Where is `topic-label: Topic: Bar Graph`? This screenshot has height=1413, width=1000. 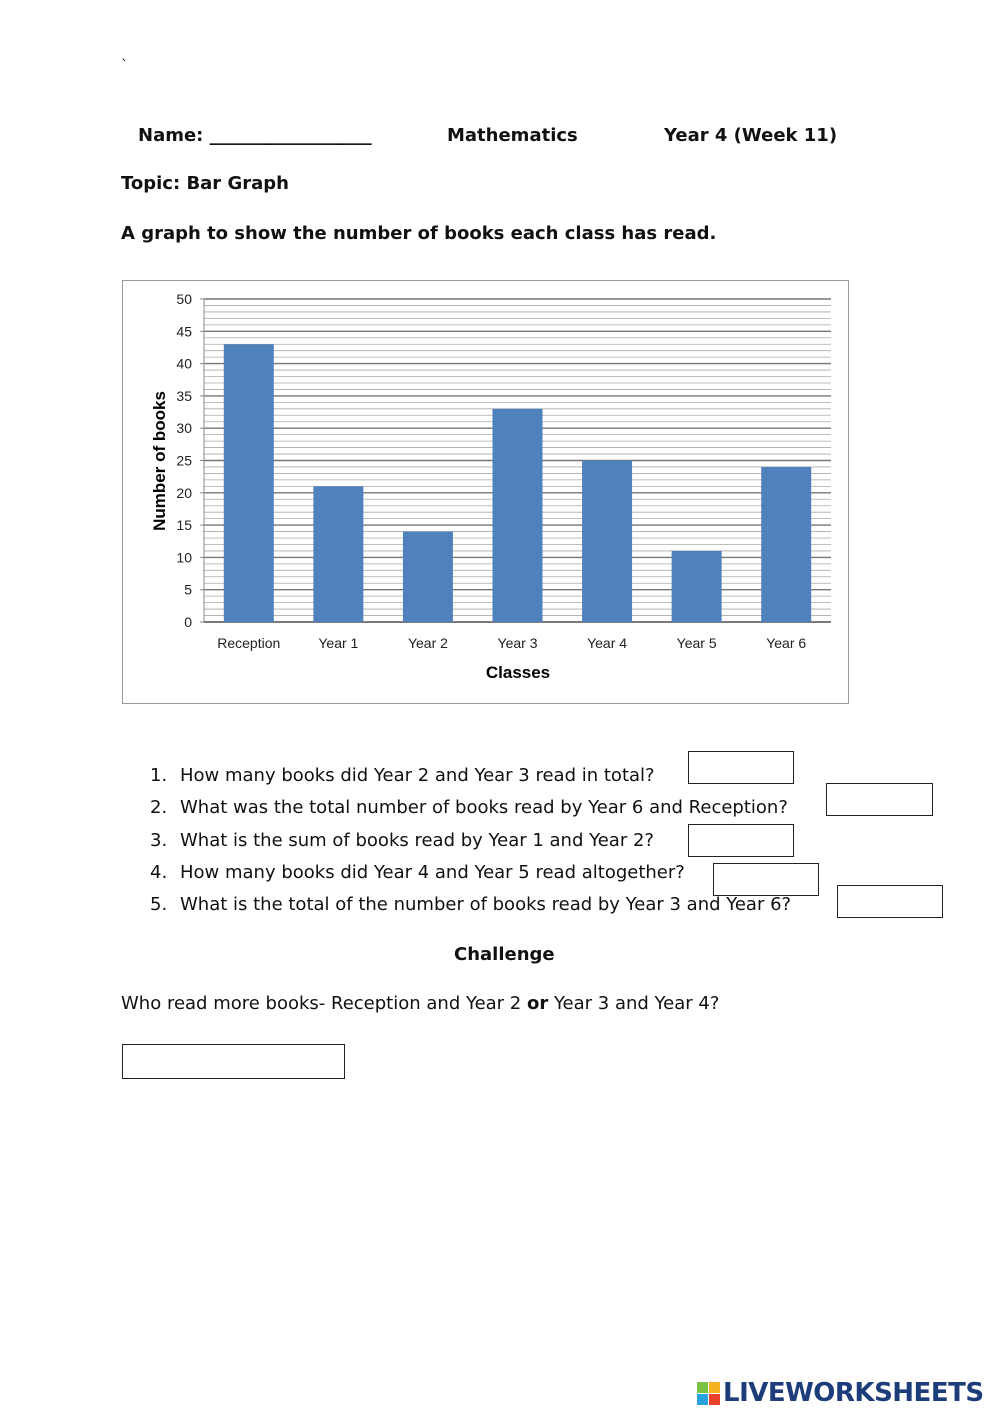 topic-label: Topic: Bar Graph is located at coordinates (205, 183).